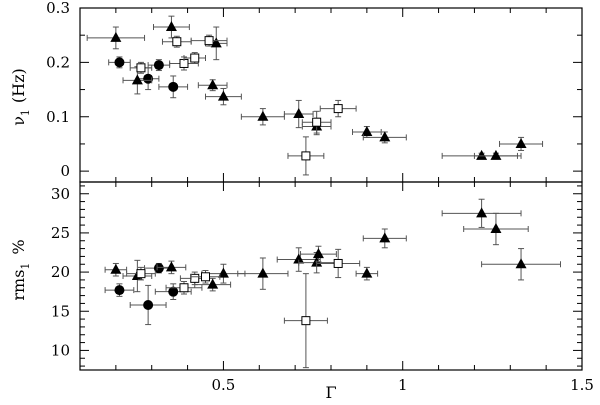 The height and width of the screenshot is (405, 600). Describe the element at coordinates (18, 246) in the screenshot. I see `y-axis-title-bottom-unit: %` at that location.